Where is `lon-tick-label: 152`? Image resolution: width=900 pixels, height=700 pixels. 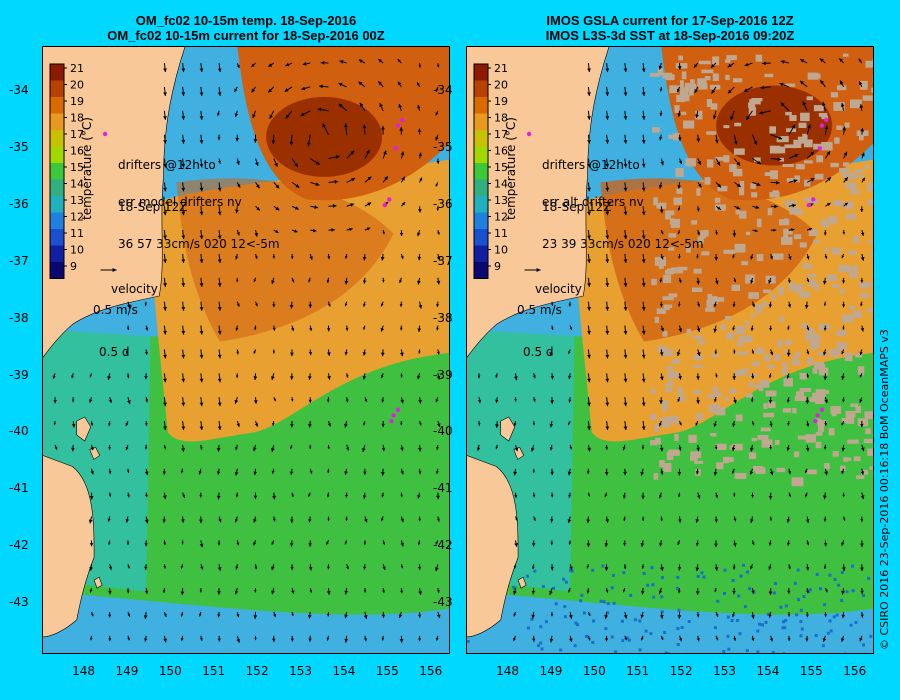 lon-tick-label: 152 is located at coordinates (681, 671).